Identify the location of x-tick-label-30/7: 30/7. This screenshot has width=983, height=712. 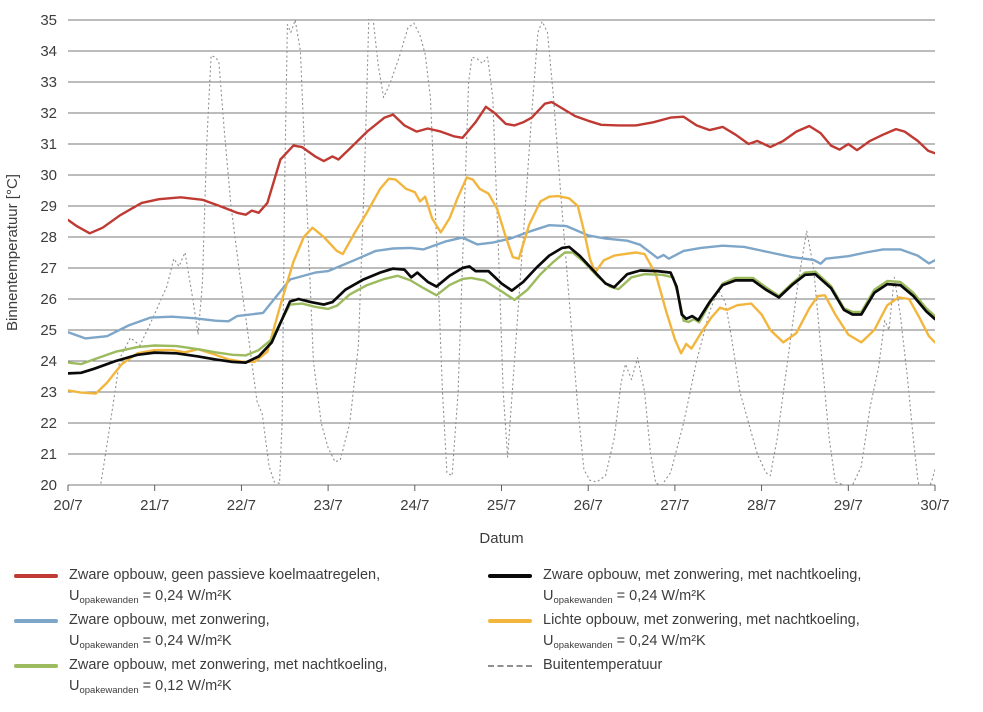
(934, 505).